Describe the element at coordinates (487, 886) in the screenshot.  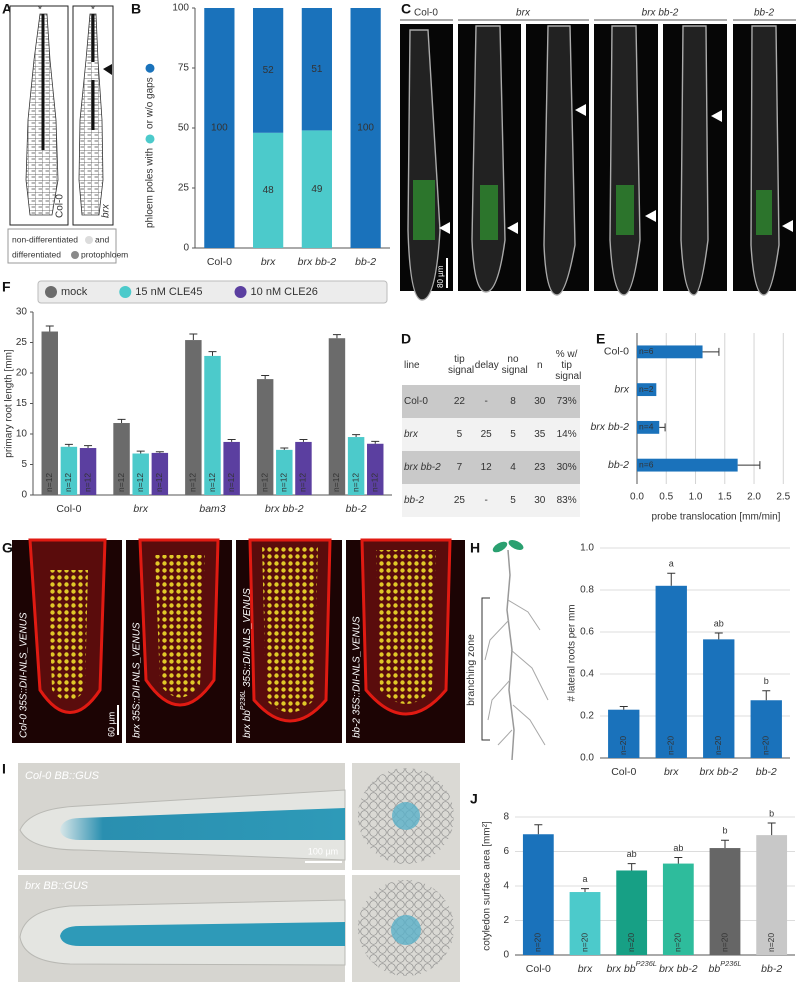
I see `y-axis-label: cotyledon surface area [mm²]` at that location.